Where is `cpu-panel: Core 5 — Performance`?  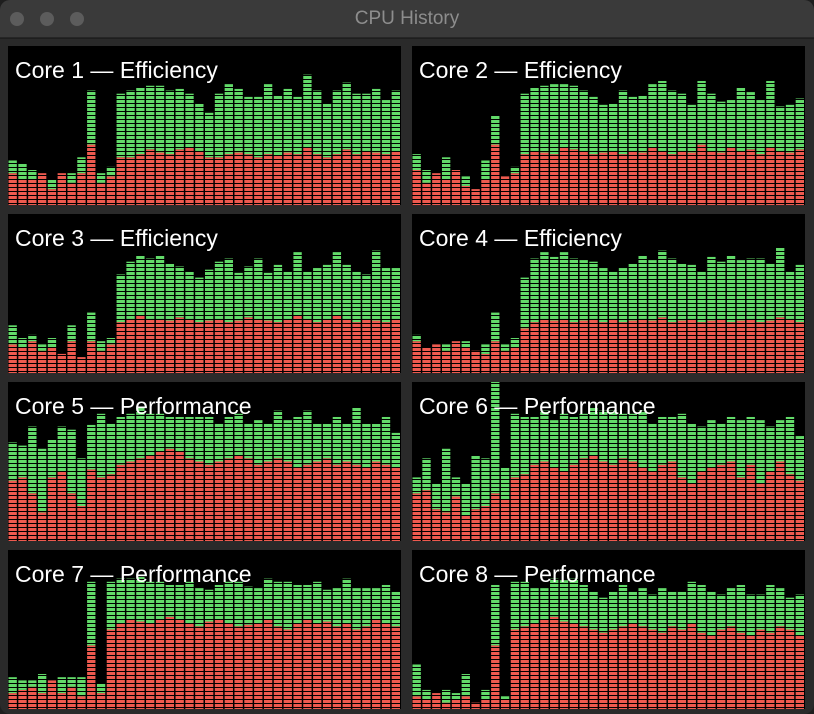 cpu-panel: Core 5 — Performance is located at coordinates (204, 461).